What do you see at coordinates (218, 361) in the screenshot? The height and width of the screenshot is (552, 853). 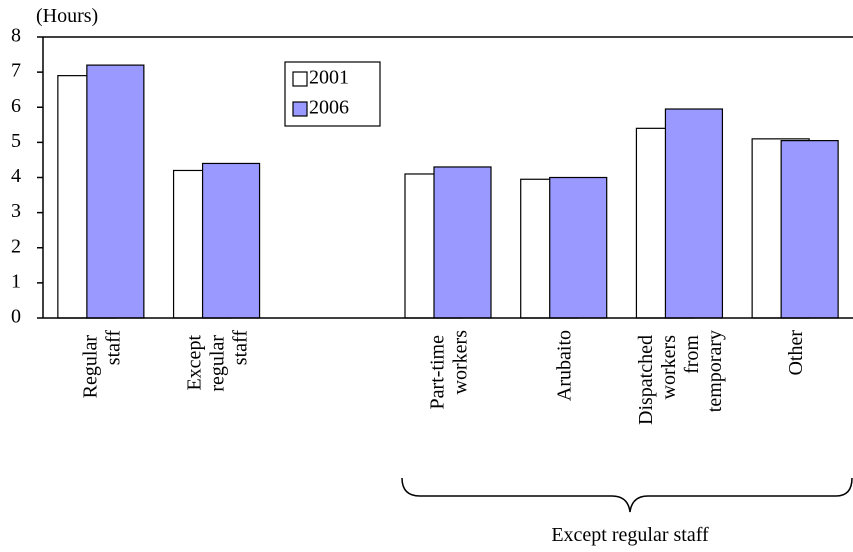 I see `x-tick-label: Except regular staff` at bounding box center [218, 361].